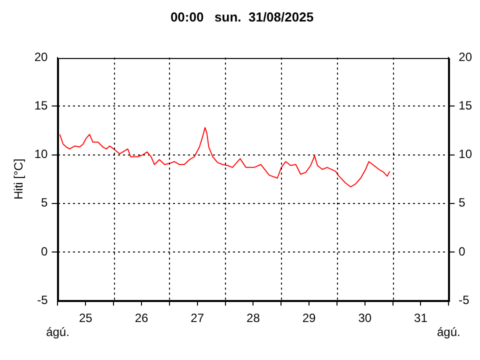 This screenshot has width=480, height=360. What do you see at coordinates (465, 154) in the screenshot?
I see `y2-tick-label: 10` at bounding box center [465, 154].